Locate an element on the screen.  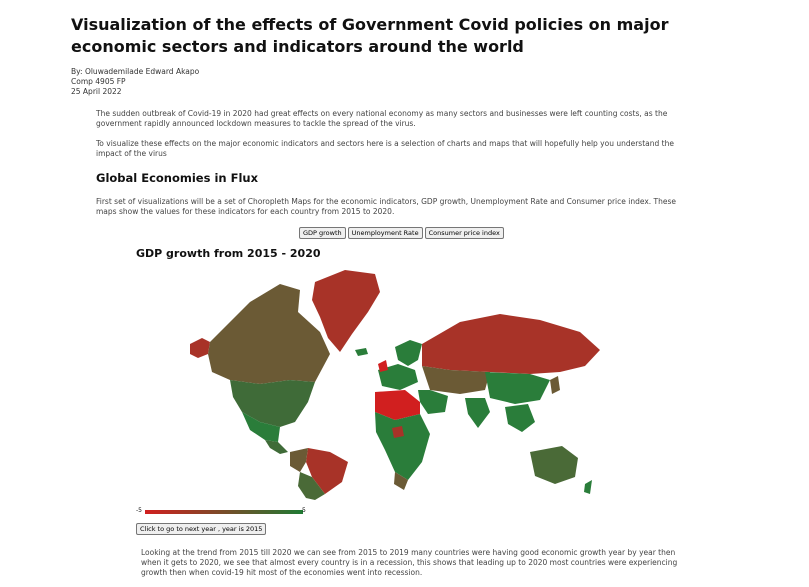
country-india is located at coordinates (477, 413).